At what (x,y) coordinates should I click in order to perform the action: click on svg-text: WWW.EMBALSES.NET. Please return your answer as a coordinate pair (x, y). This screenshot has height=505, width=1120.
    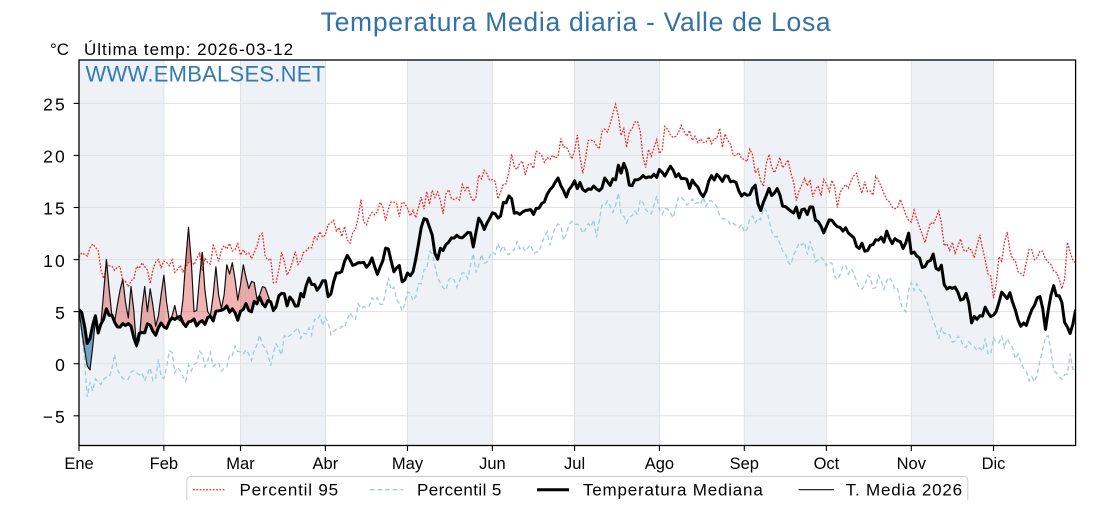
    Looking at the image, I should click on (206, 74).